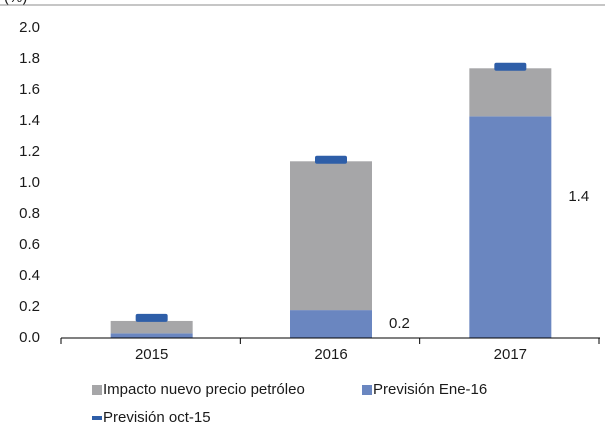 Image resolution: width=605 pixels, height=436 pixels. What do you see at coordinates (29, 306) in the screenshot?
I see `y-tick-label: 0.2` at bounding box center [29, 306].